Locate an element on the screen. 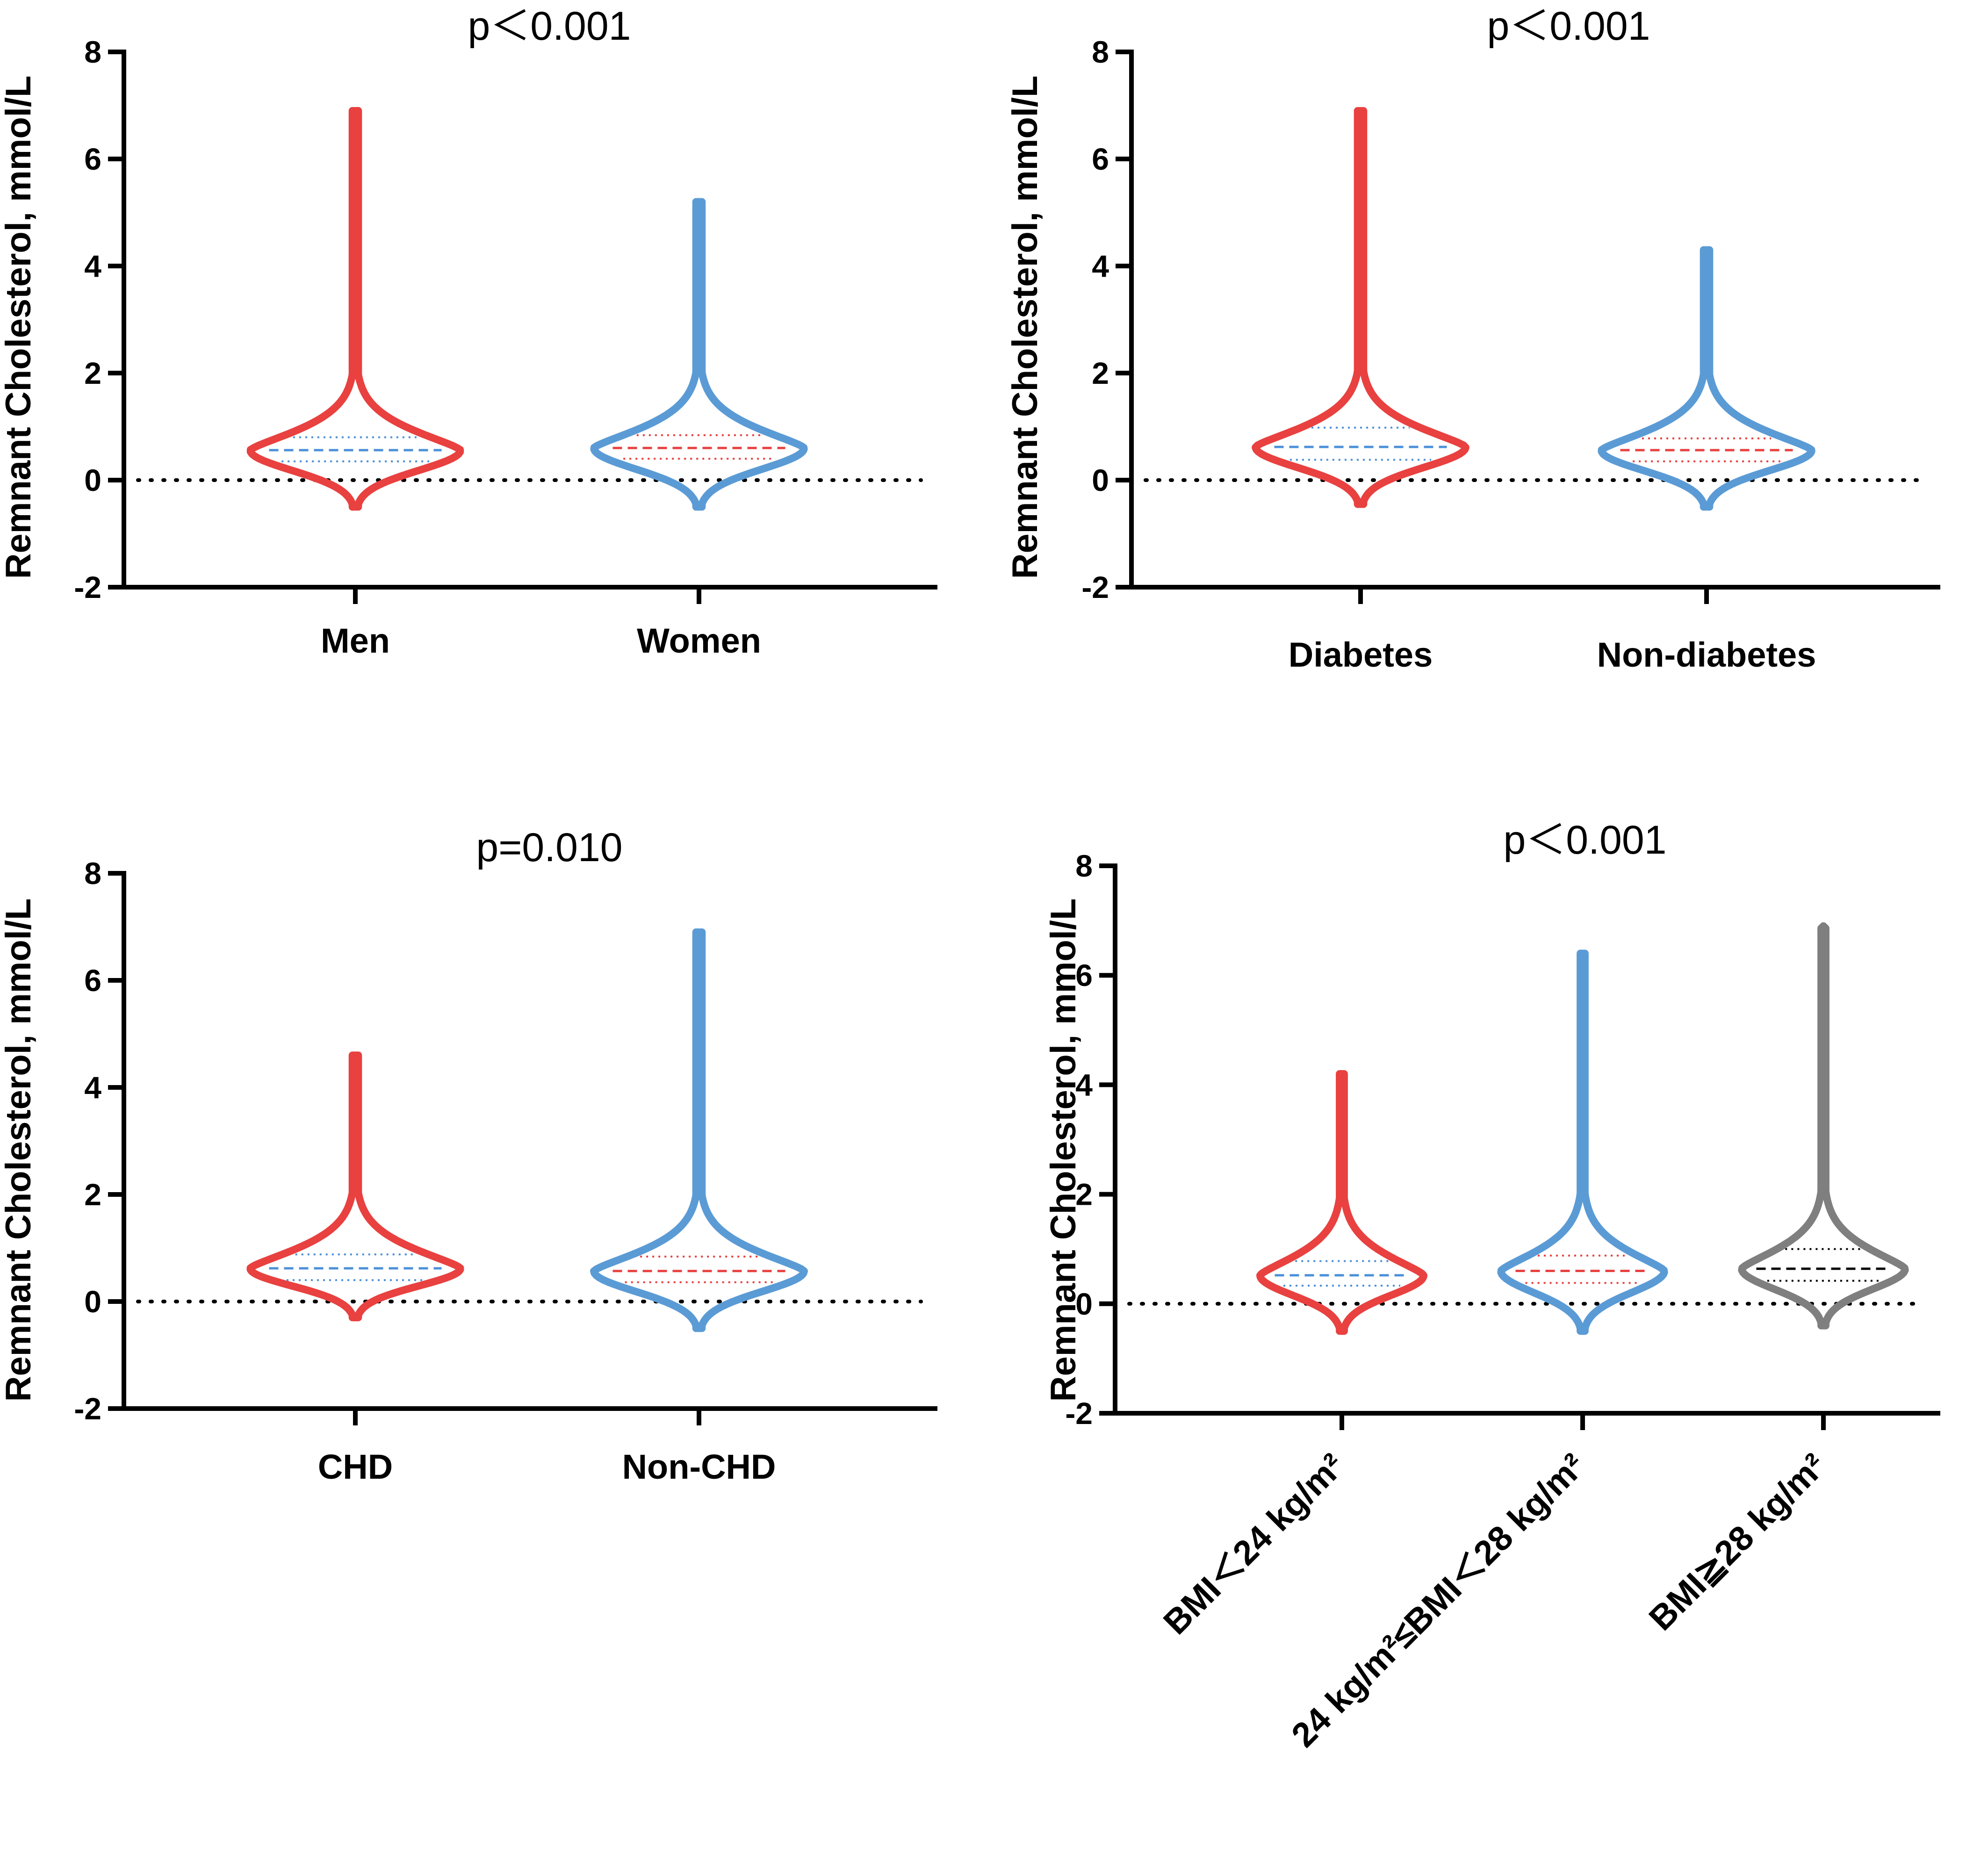 Image resolution: width=1988 pixels, height=1870 pixels. violin-non-diabetes is located at coordinates (1706, 378).